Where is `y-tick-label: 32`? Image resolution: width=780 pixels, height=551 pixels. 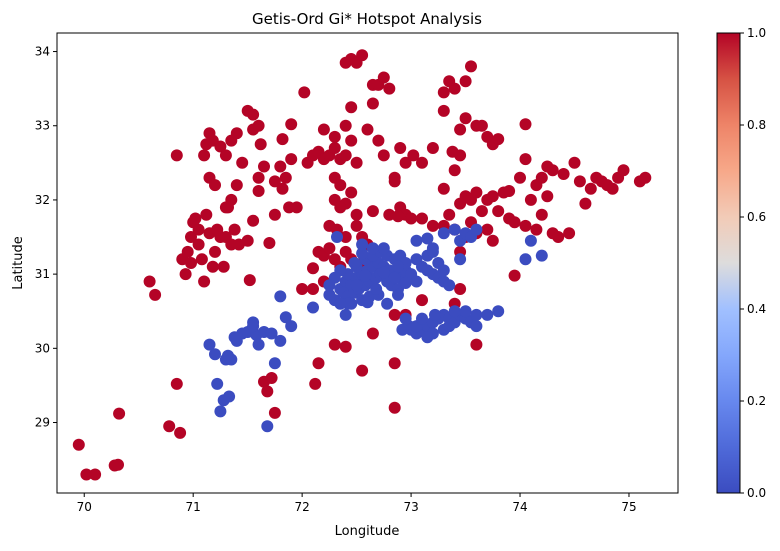 y-tick-label: 32 is located at coordinates (42, 200).